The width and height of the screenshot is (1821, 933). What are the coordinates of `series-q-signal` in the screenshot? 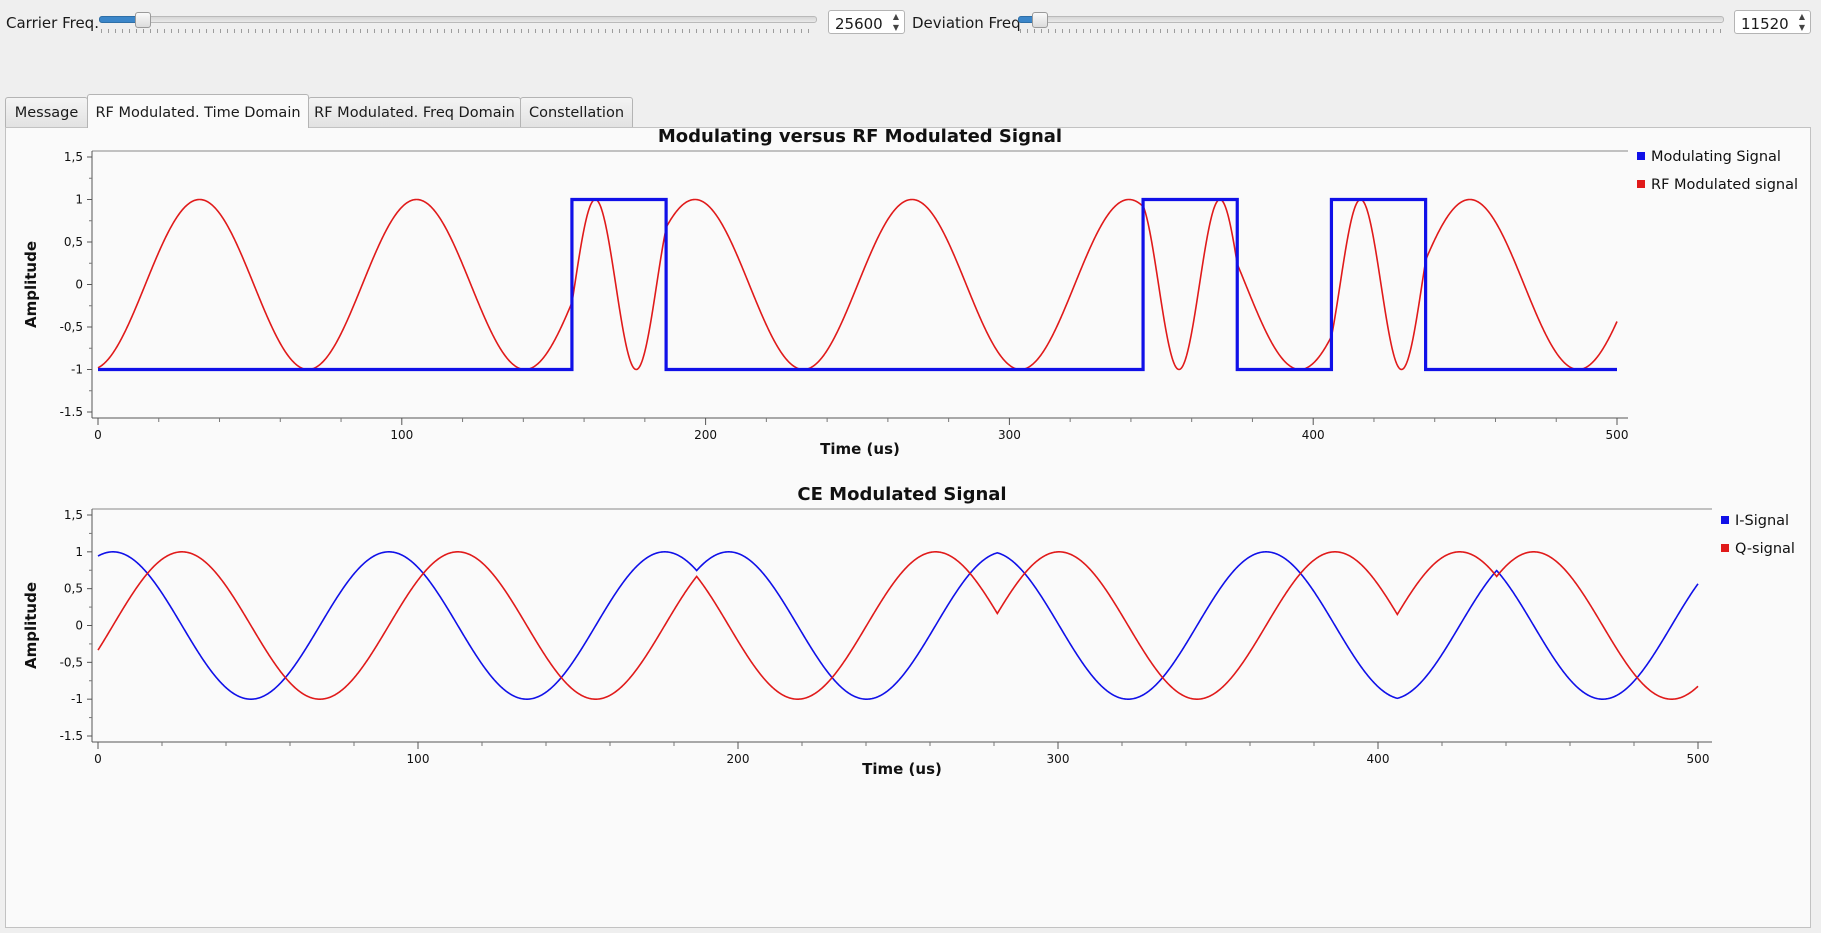 It's located at (898, 625).